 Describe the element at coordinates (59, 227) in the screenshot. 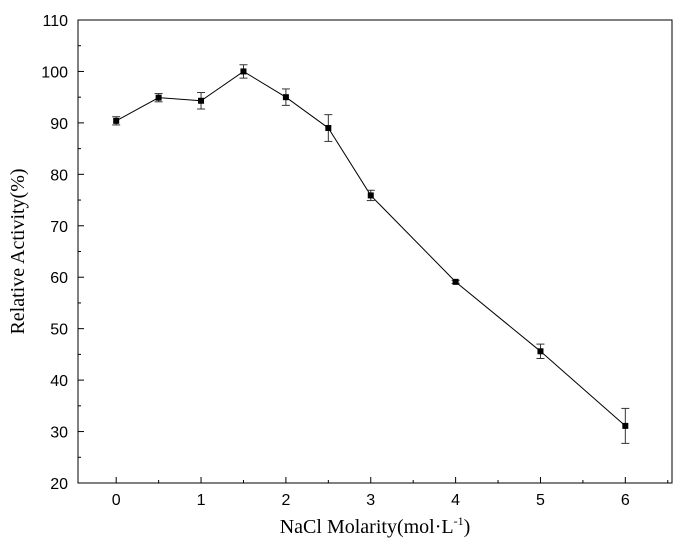

I see `y-tick-label: 70` at that location.